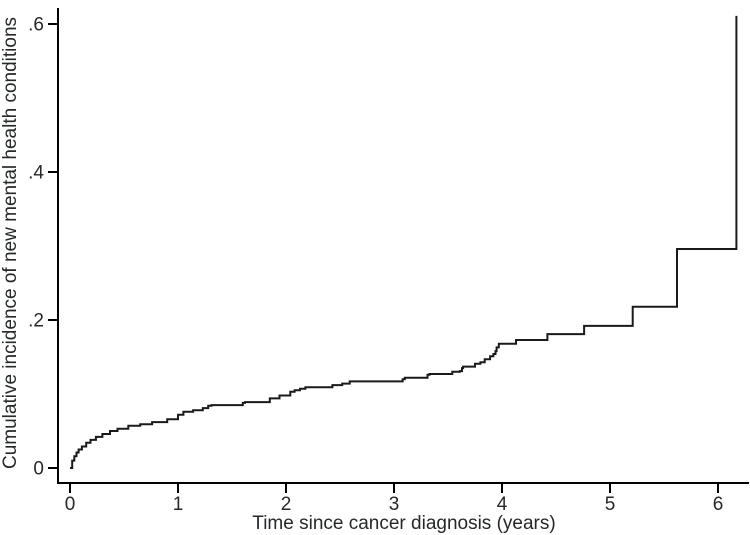 This screenshot has height=535, width=750. I want to click on y-tick-label: 0, so click(38, 469).